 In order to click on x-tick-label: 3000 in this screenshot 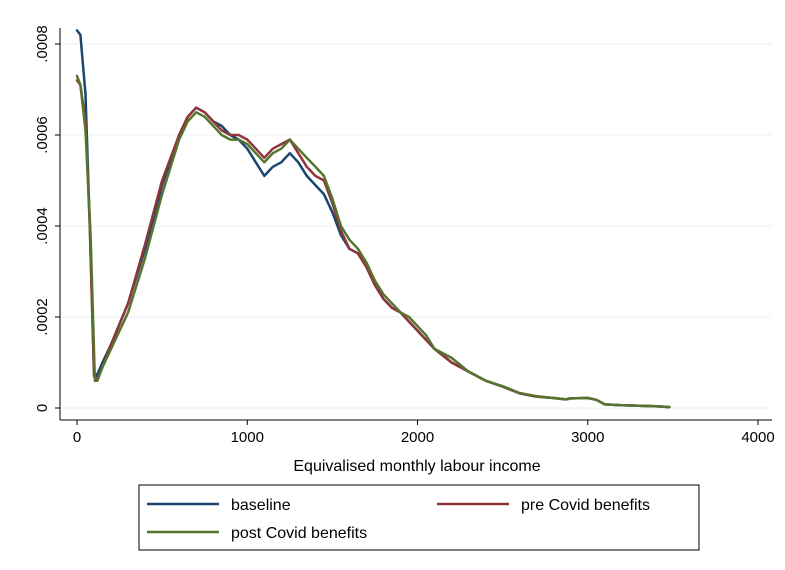, I will do `click(587, 437)`.